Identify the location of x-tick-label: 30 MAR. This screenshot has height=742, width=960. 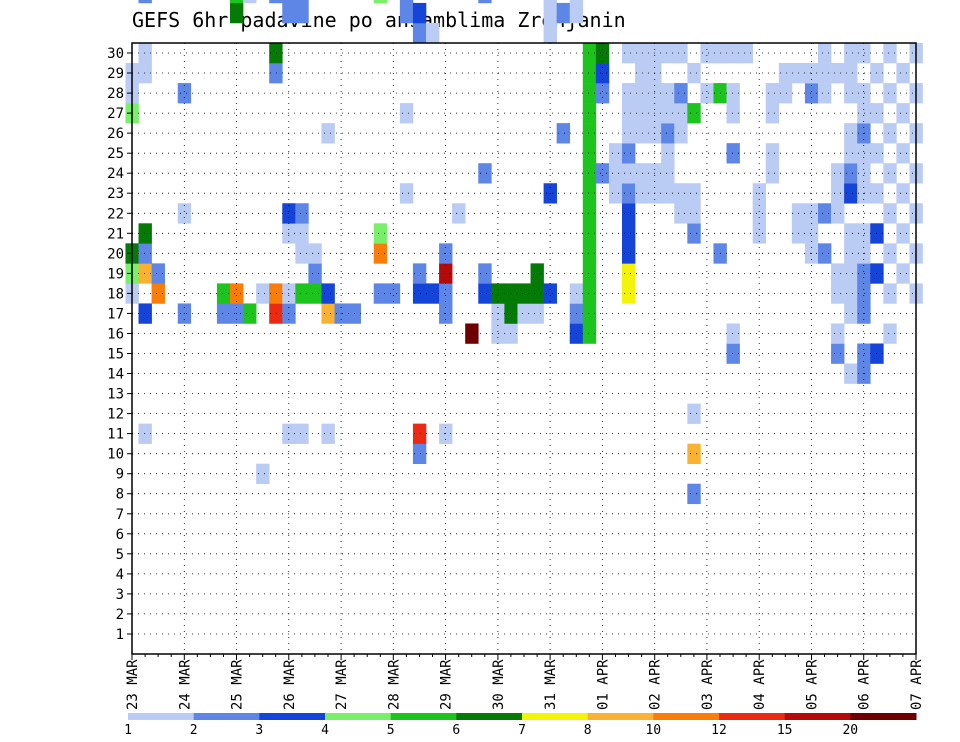
(499, 684).